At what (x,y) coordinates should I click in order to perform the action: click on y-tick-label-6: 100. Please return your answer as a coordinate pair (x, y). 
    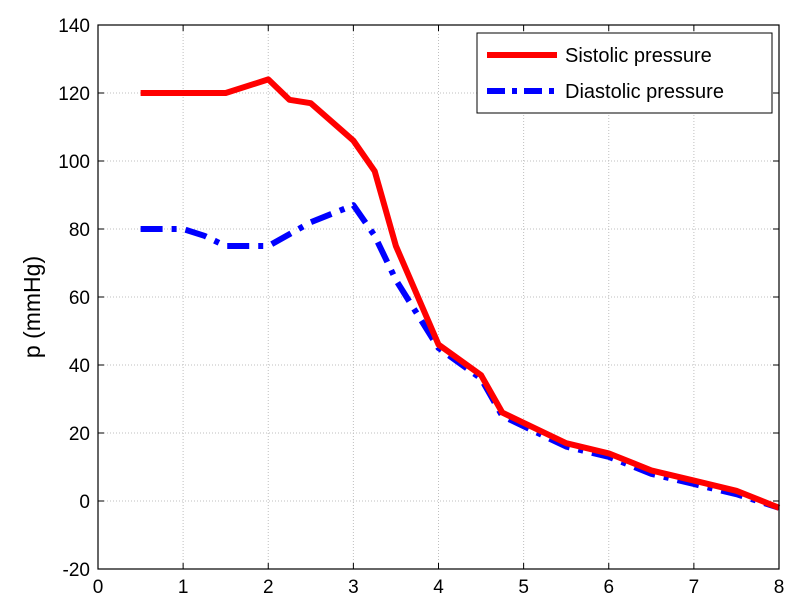
    Looking at the image, I should click on (74, 162).